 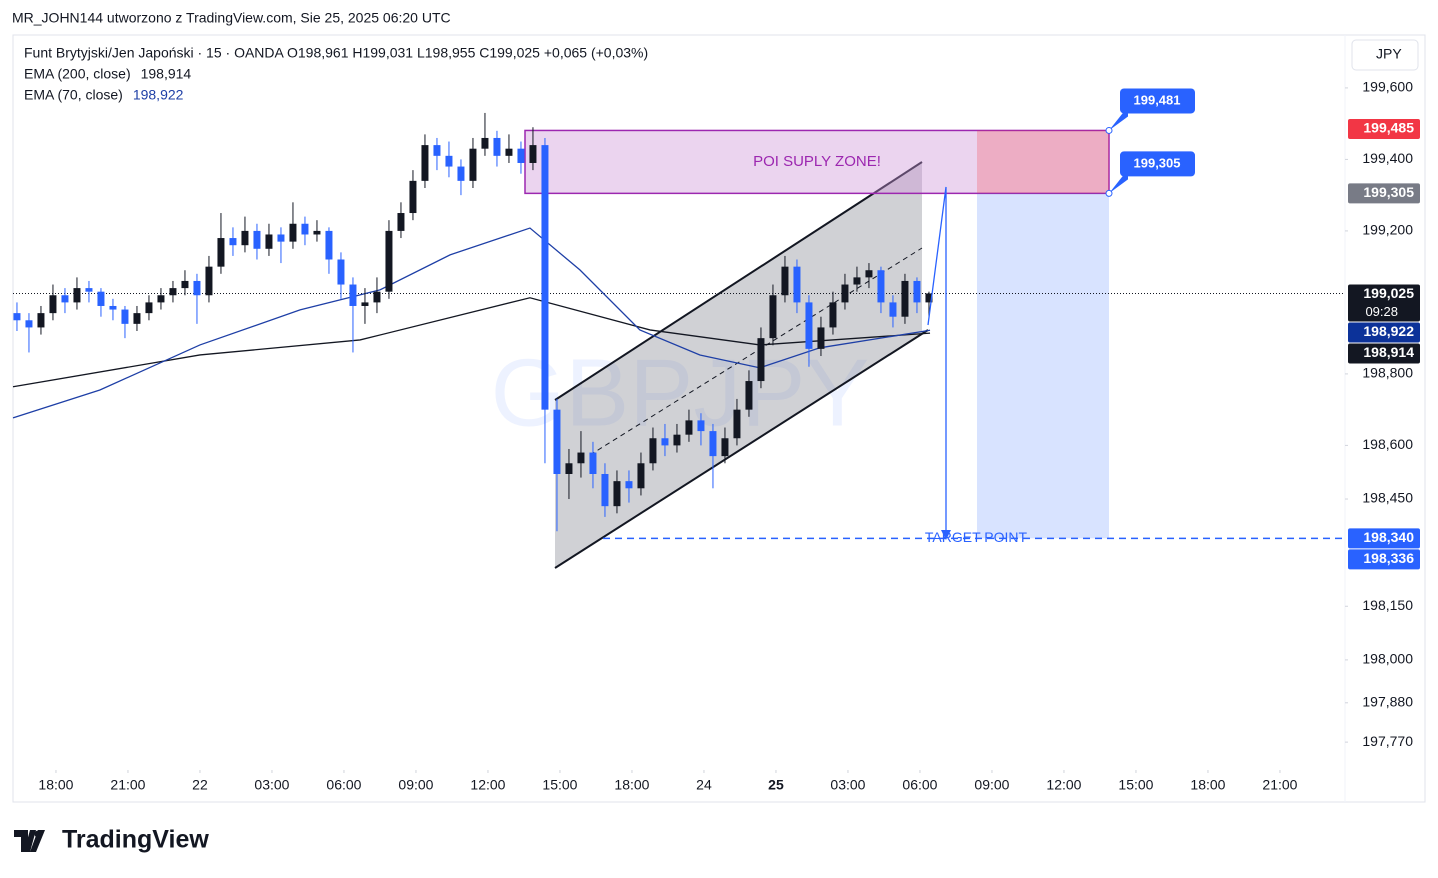 What do you see at coordinates (1388, 192) in the screenshot?
I see `price-tag-label: 199,305` at bounding box center [1388, 192].